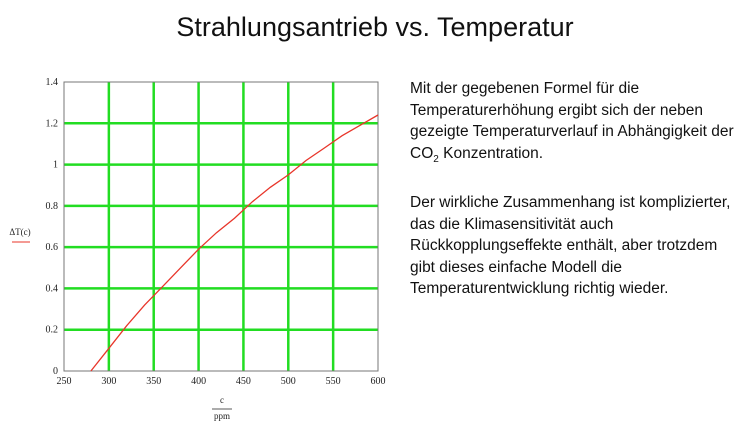 The height and width of the screenshot is (434, 750). Describe the element at coordinates (52, 82) in the screenshot. I see `y-tick-label: 1.4` at that location.